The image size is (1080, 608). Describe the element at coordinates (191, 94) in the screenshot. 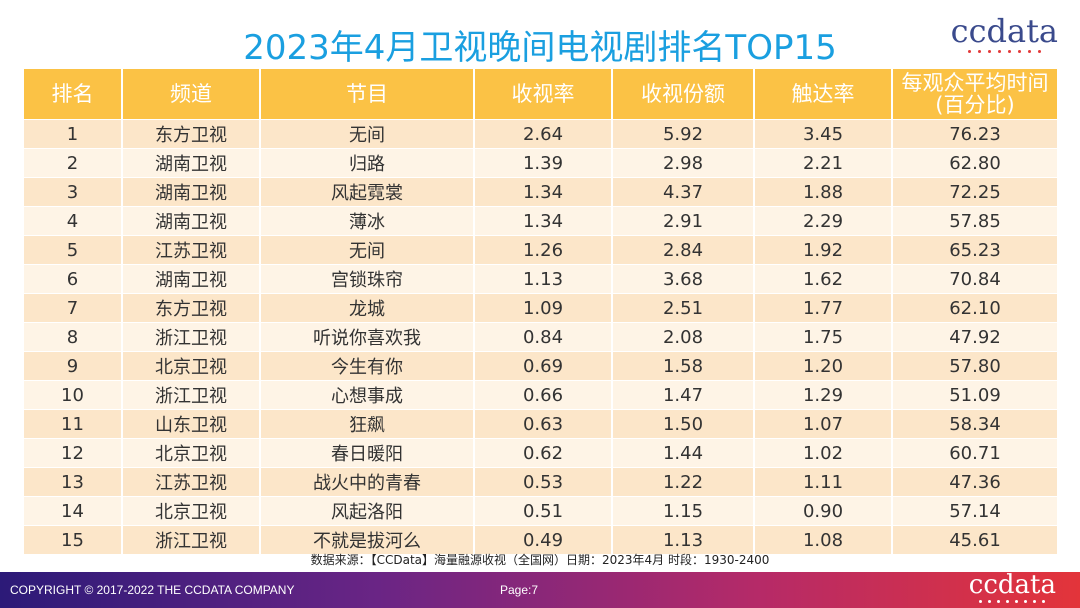

I see `column-header: 频道` at that location.